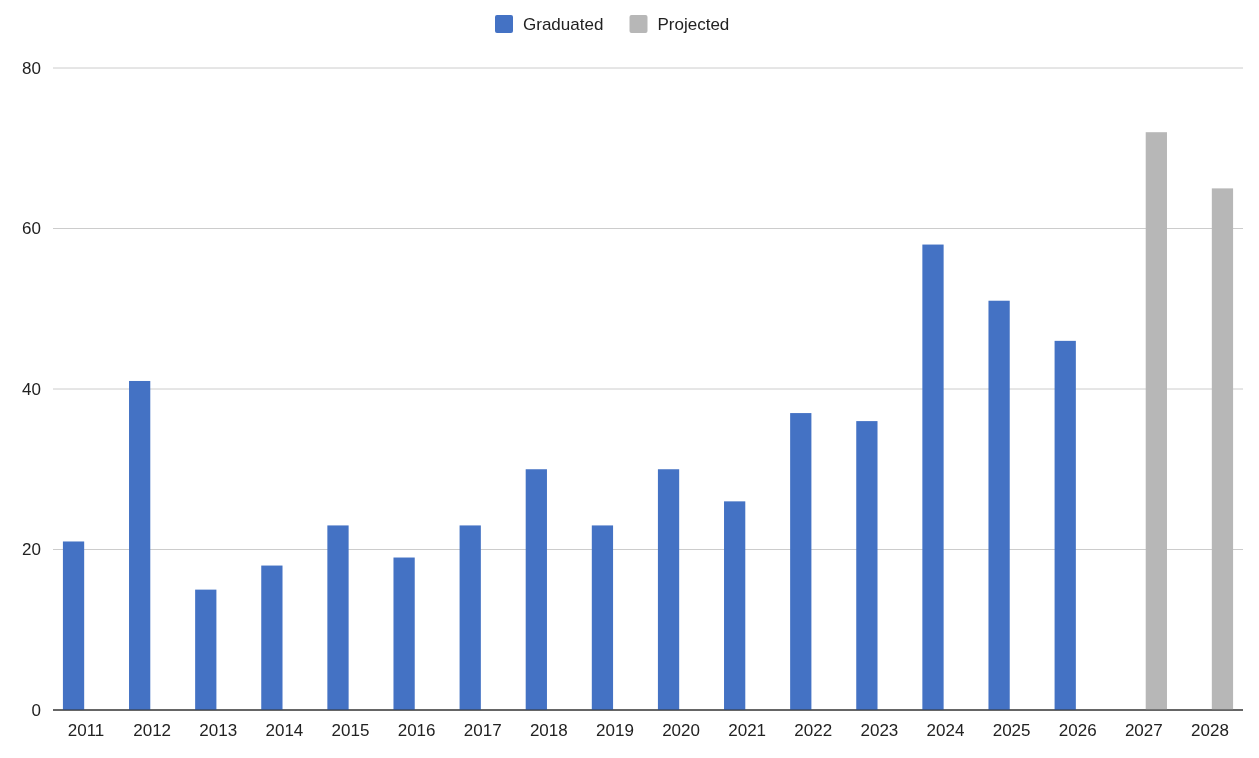  I want to click on y-tick-label: 0, so click(36, 710).